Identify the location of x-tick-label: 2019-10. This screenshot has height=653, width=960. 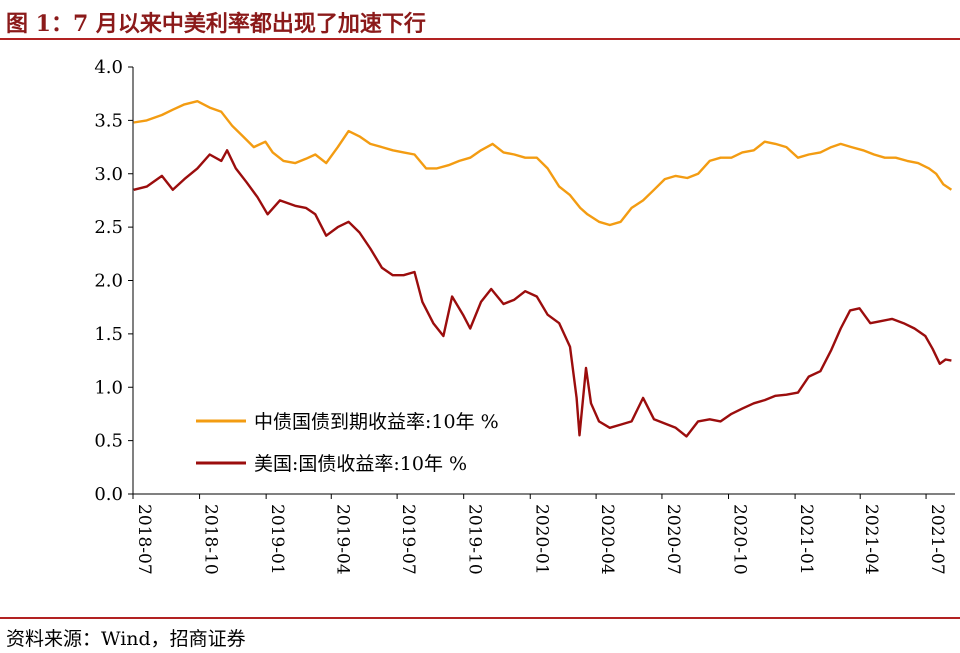
(475, 539).